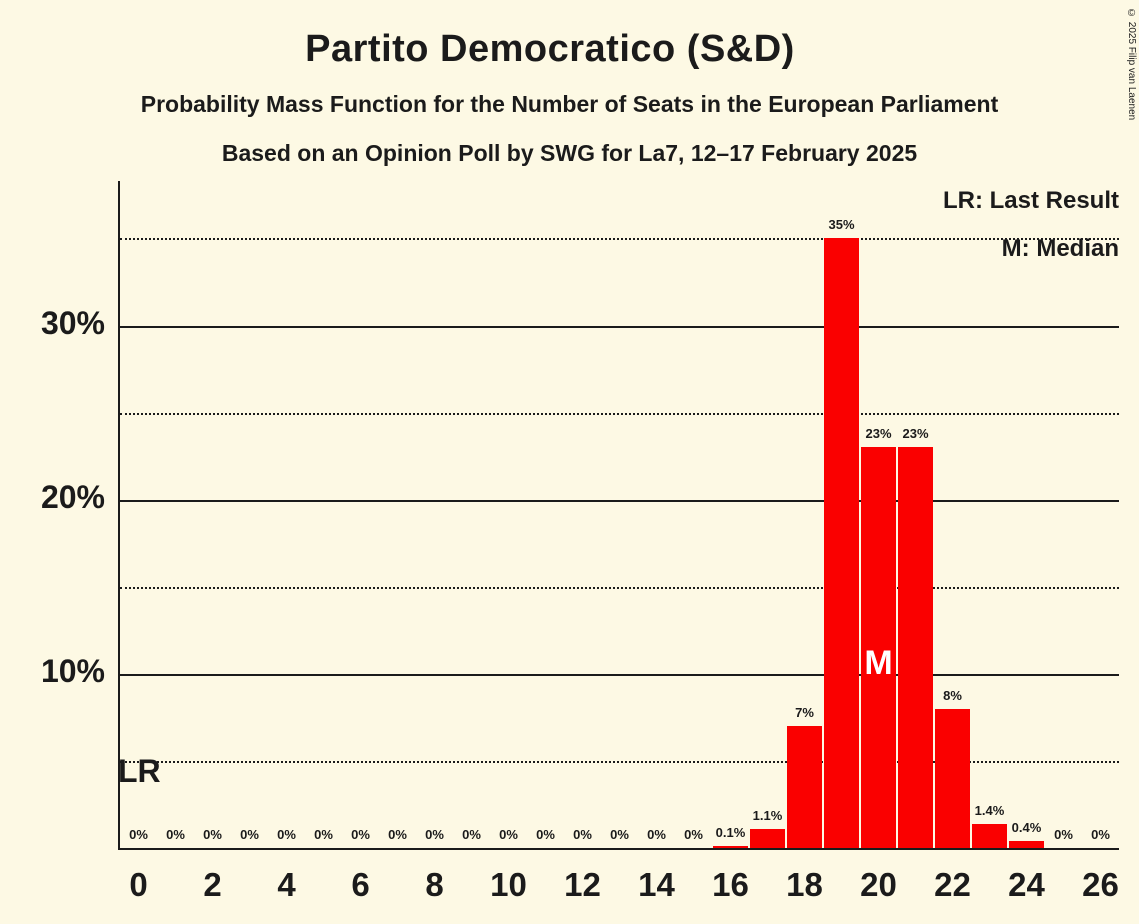 This screenshot has height=924, width=1139. I want to click on copyright-notice: © 2025 Filip van Laenen, so click(1131, 64).